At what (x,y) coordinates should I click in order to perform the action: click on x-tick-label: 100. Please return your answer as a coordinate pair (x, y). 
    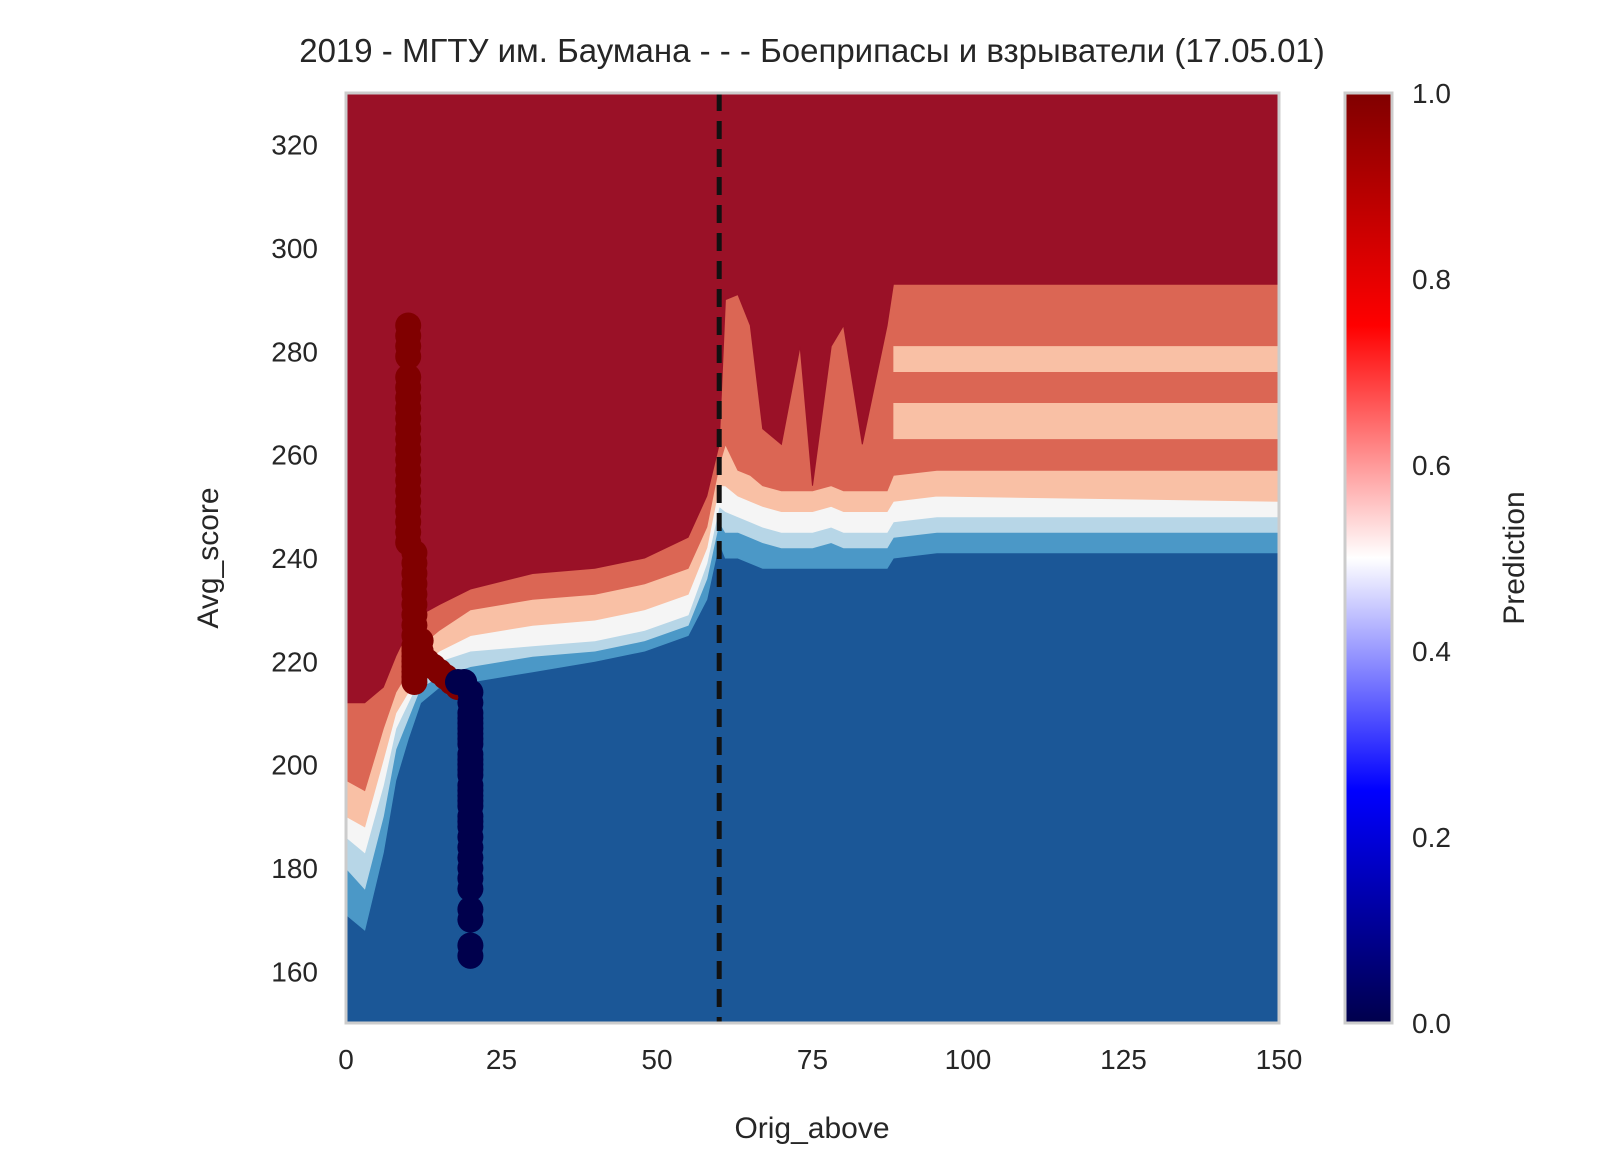
    Looking at the image, I should click on (968, 1059).